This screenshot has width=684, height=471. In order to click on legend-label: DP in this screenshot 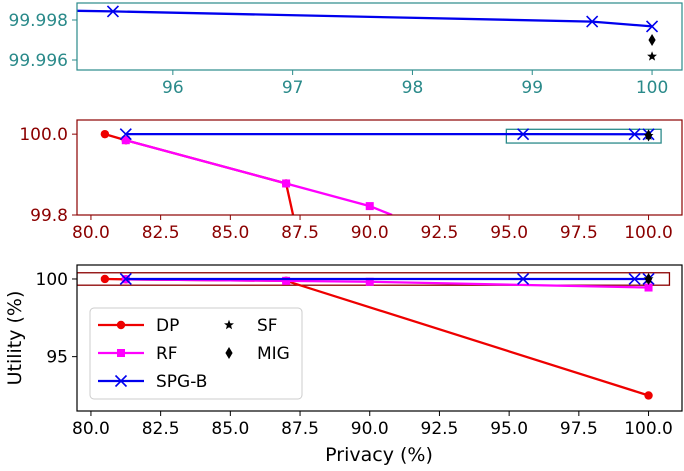, I will do `click(167, 326)`.